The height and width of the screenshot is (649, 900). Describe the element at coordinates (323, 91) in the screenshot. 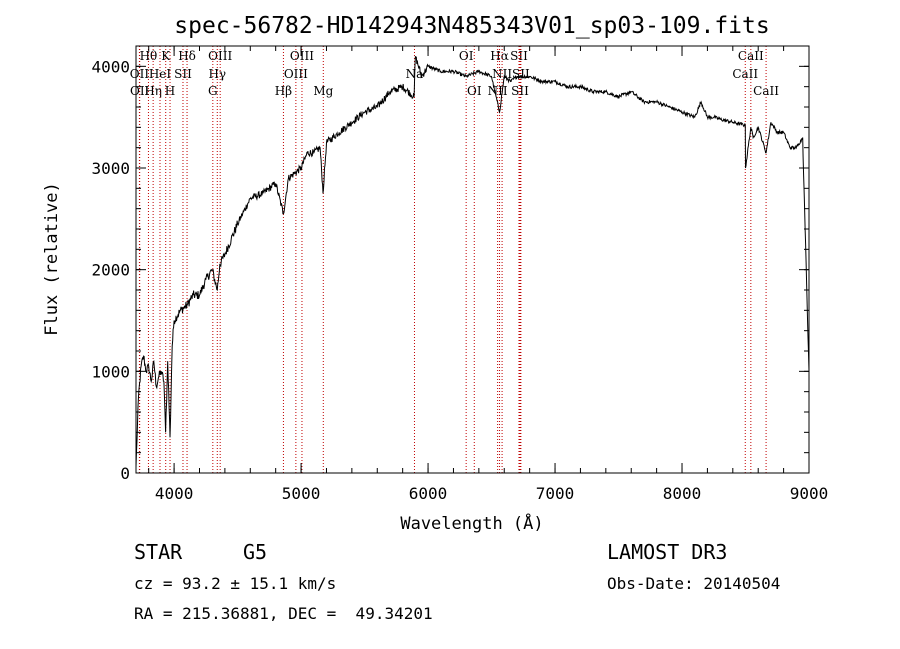

I see `spectral-line-label: Mg` at that location.